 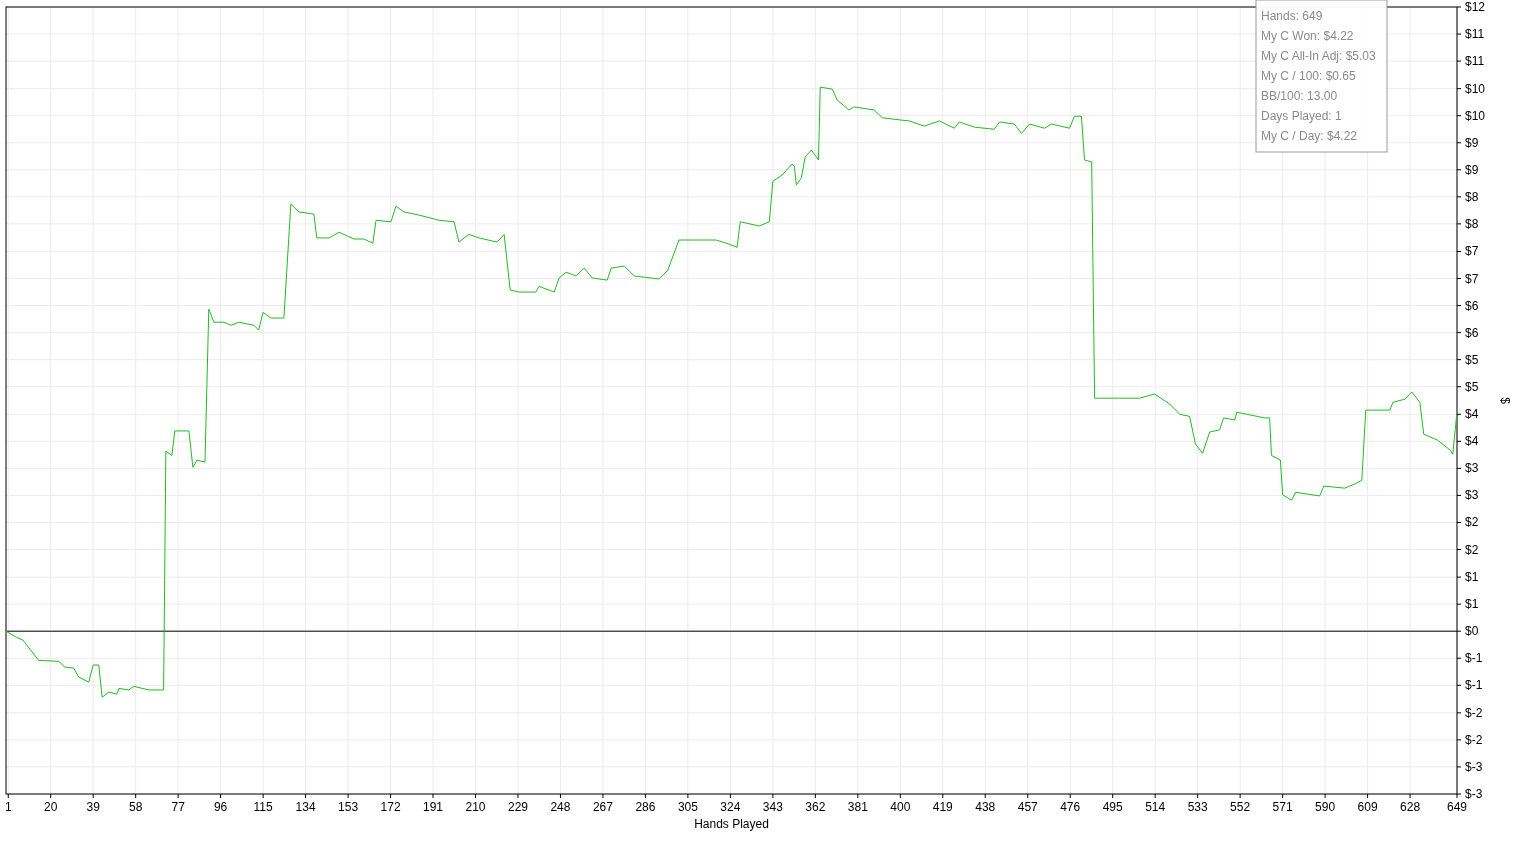 What do you see at coordinates (1282, 807) in the screenshot?
I see `x-tick-label: 571` at bounding box center [1282, 807].